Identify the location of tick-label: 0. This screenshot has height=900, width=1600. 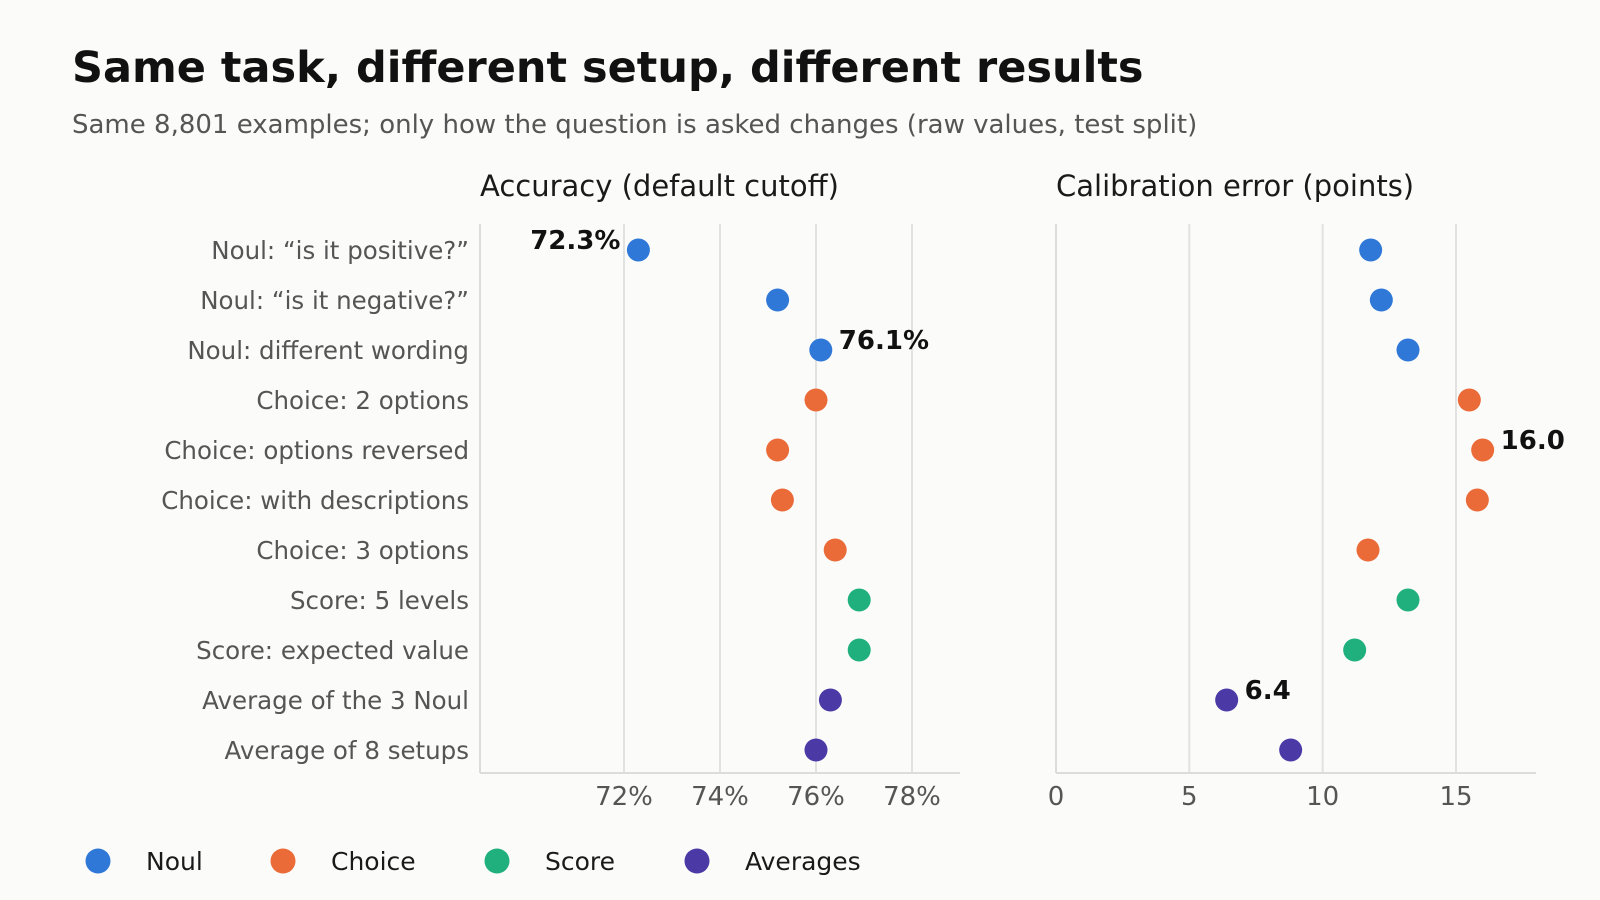
(1056, 797).